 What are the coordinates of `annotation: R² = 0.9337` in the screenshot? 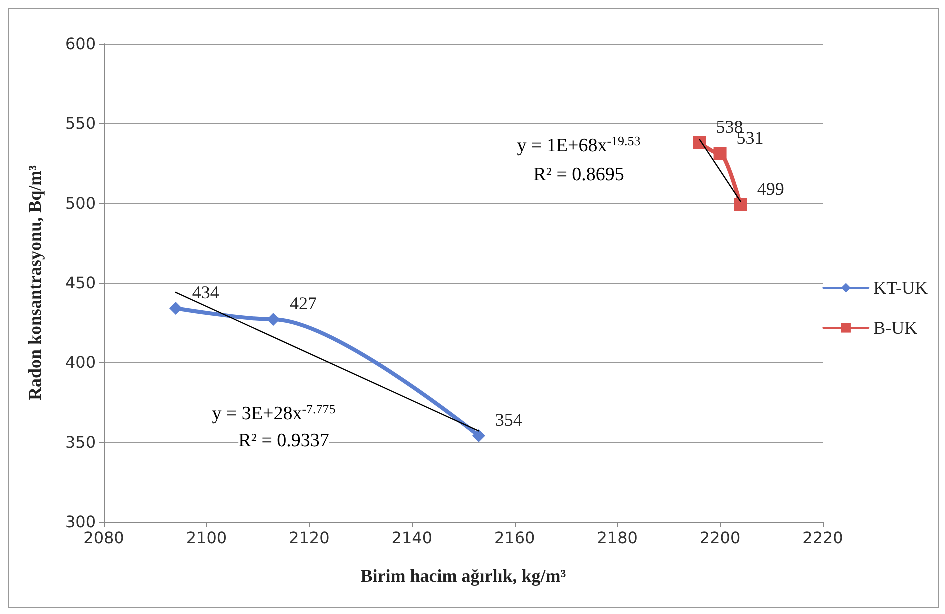 It's located at (284, 441).